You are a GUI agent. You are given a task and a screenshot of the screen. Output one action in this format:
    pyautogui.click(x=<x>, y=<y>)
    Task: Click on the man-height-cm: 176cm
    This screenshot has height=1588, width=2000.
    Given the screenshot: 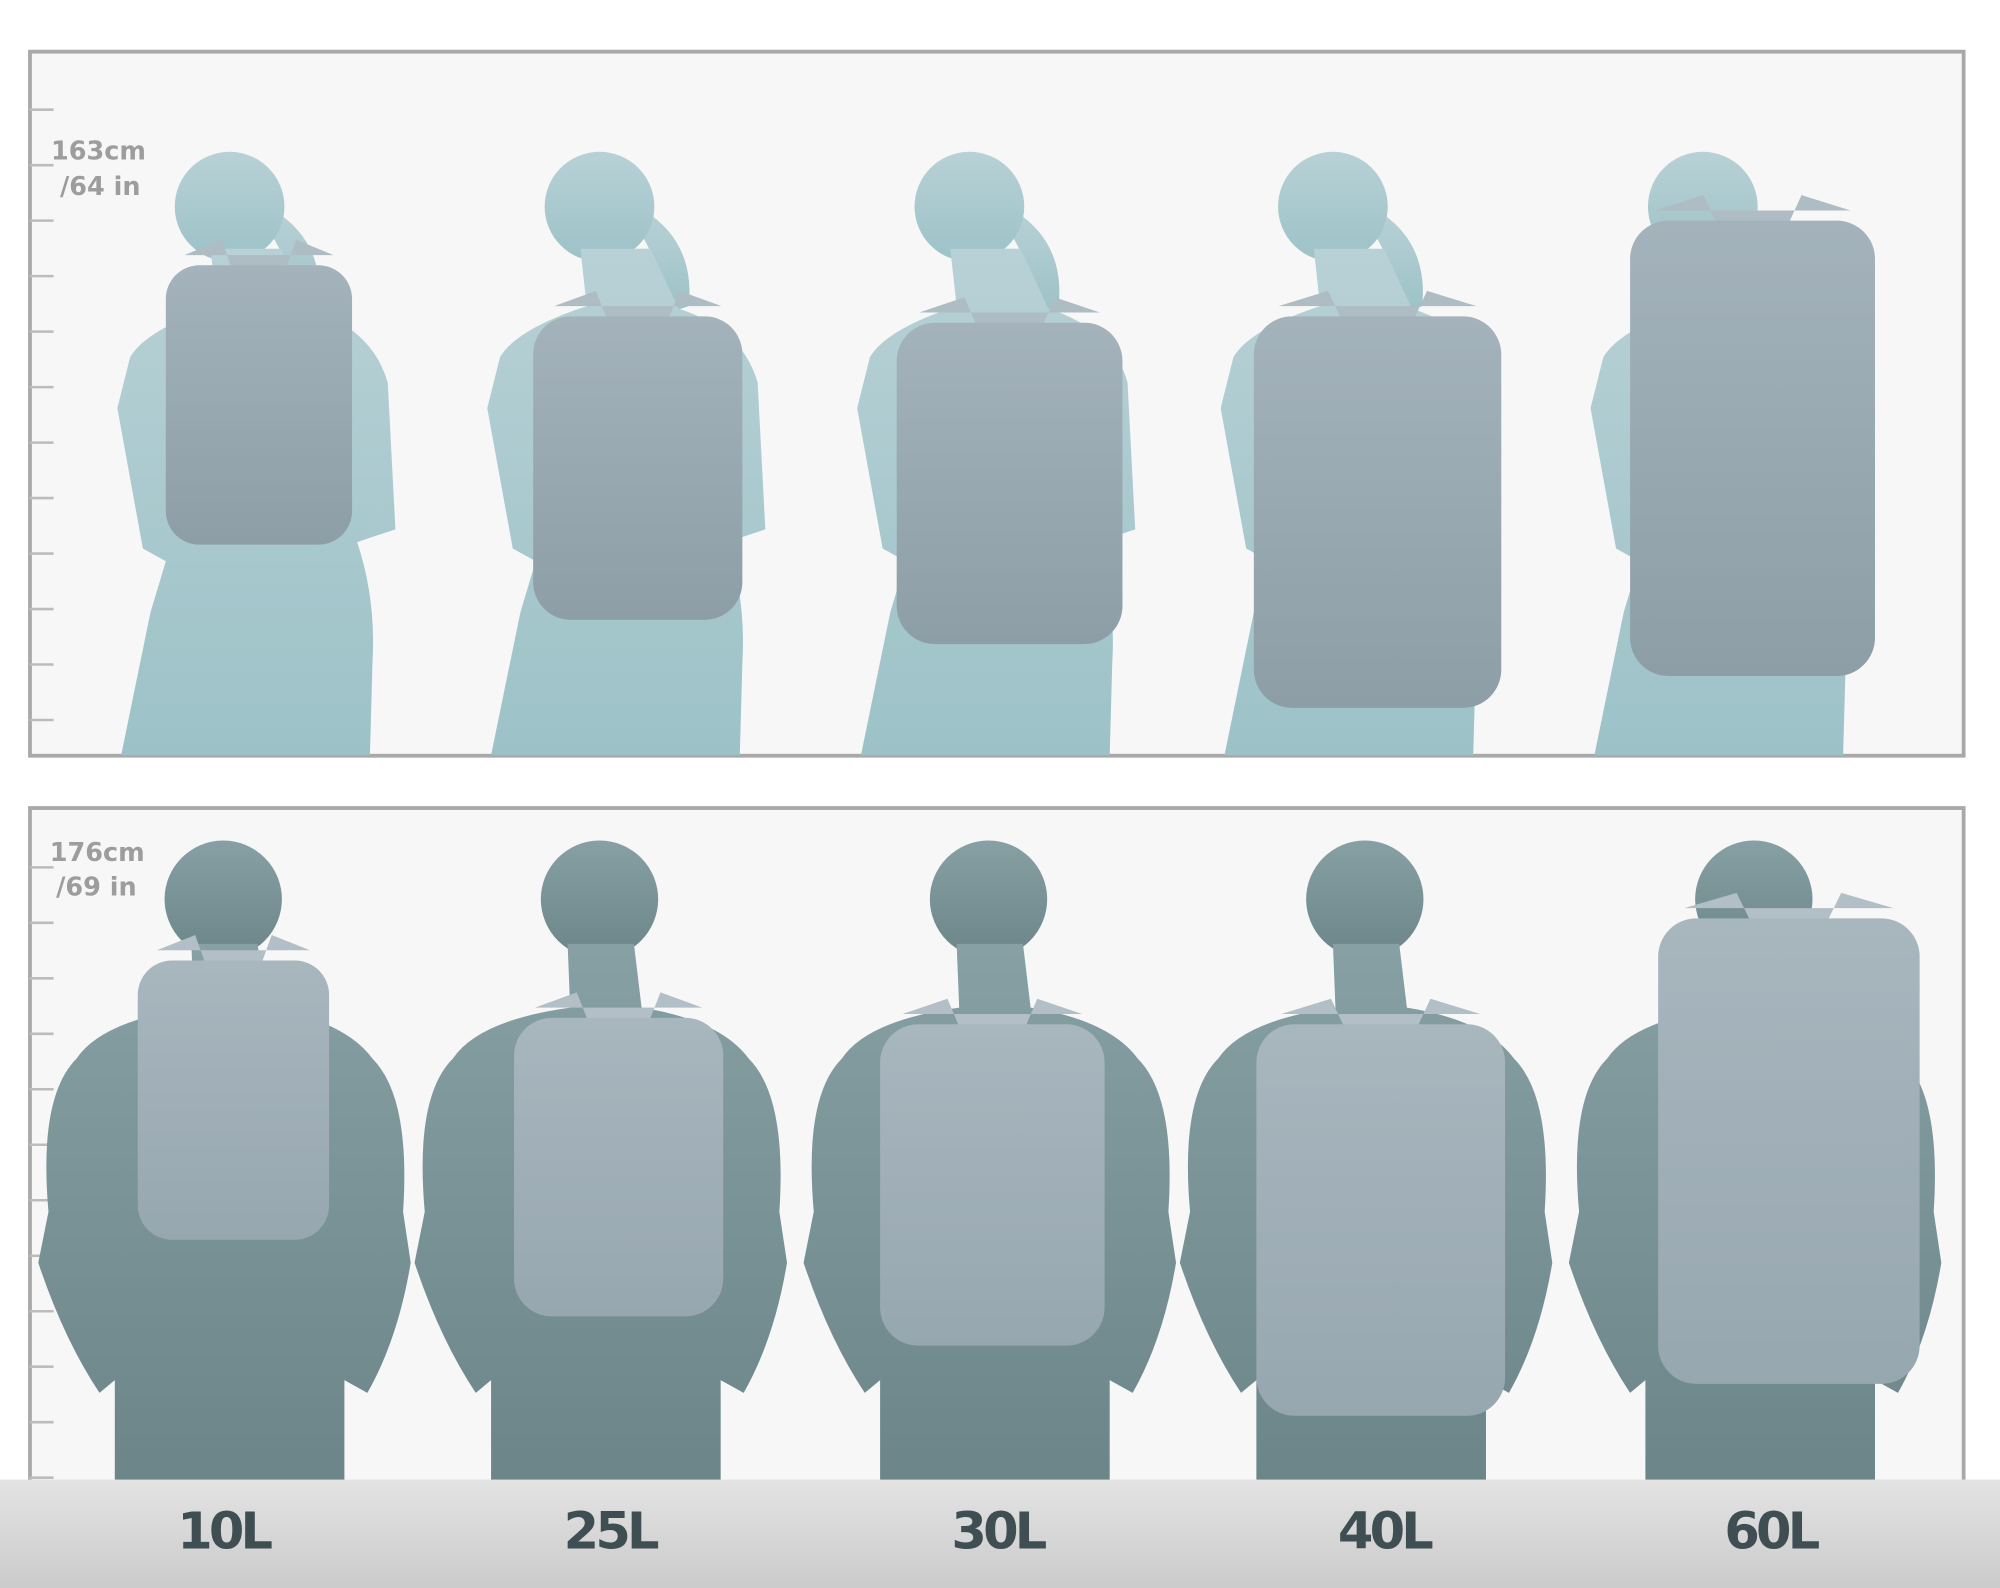 What is the action you would take?
    pyautogui.click(x=97, y=853)
    